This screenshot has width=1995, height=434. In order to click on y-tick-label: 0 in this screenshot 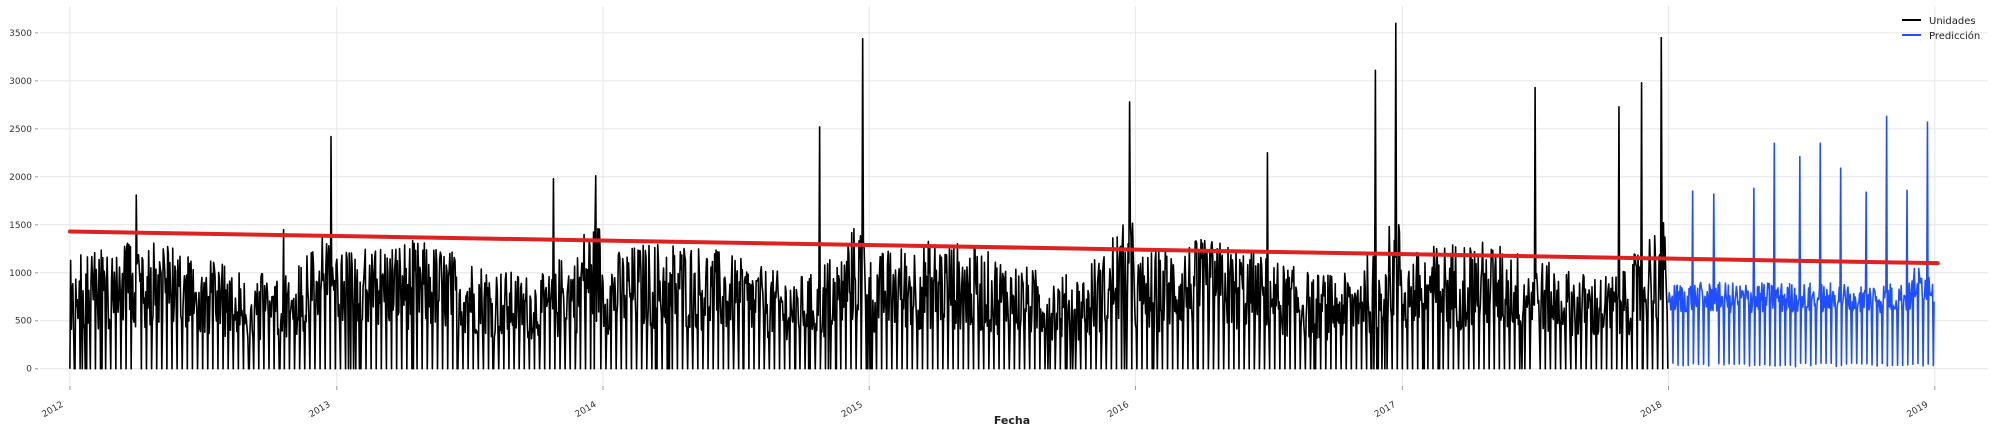, I will do `click(29, 370)`.